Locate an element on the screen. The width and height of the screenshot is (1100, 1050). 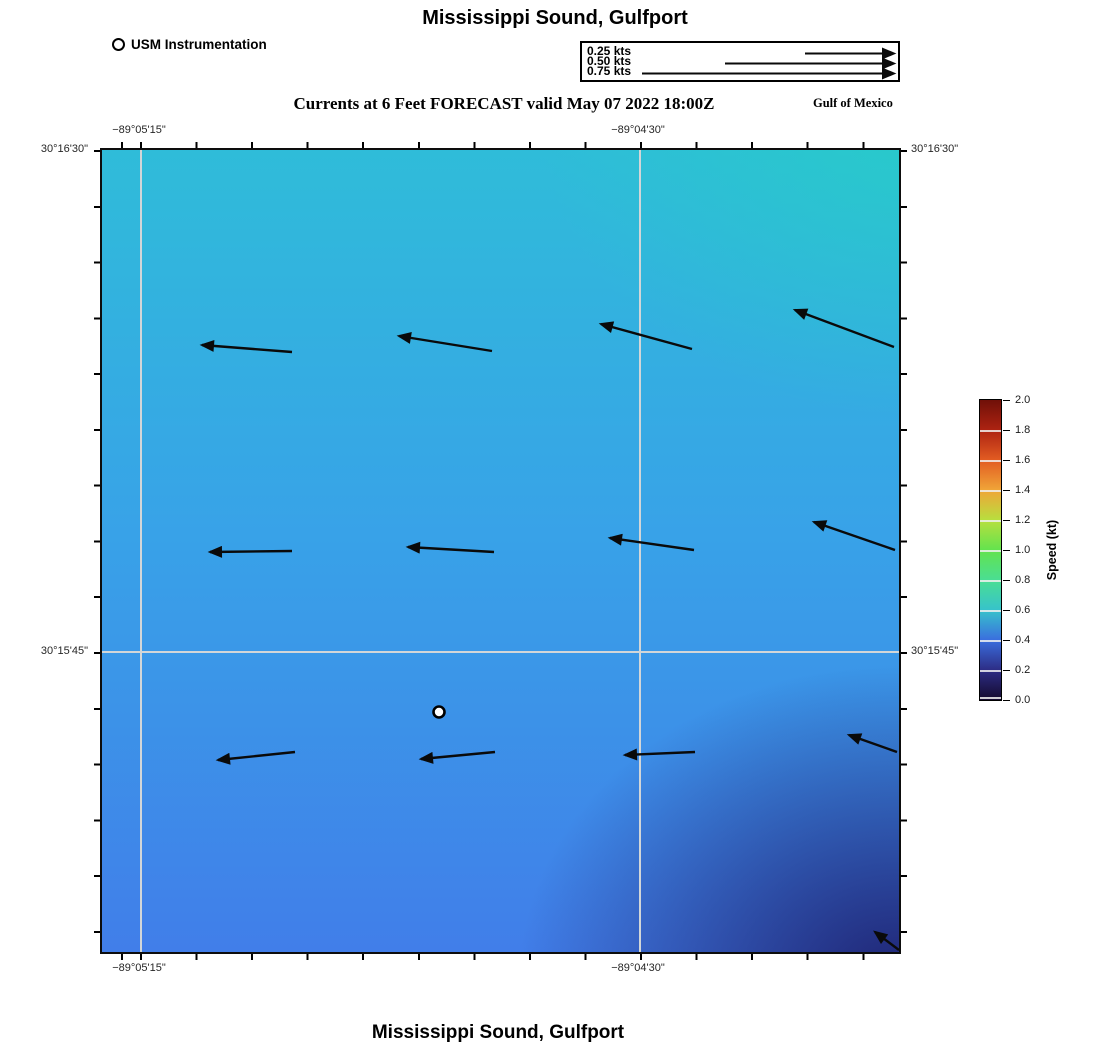
scale-legend-label-075: 0.75 kts is located at coordinates (609, 71).